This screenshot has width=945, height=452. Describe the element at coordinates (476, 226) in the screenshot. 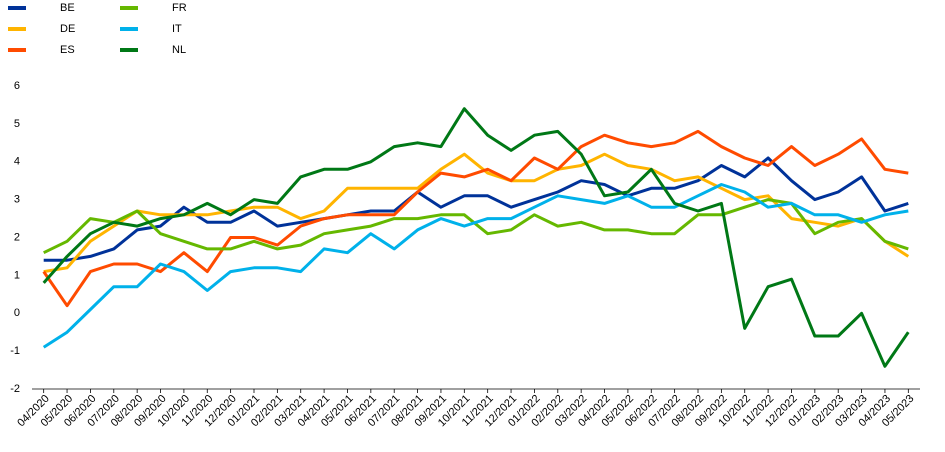

I see `series-line` at that location.